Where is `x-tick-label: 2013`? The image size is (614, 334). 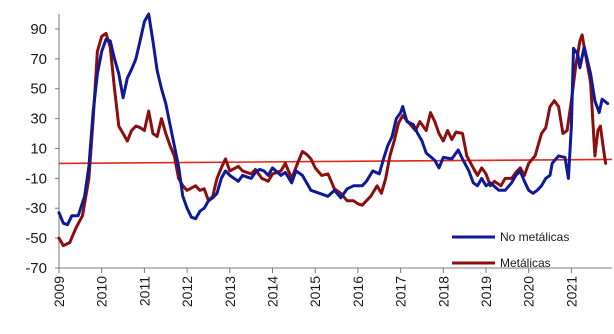 x-tick-label: 2013 is located at coordinates (230, 291).